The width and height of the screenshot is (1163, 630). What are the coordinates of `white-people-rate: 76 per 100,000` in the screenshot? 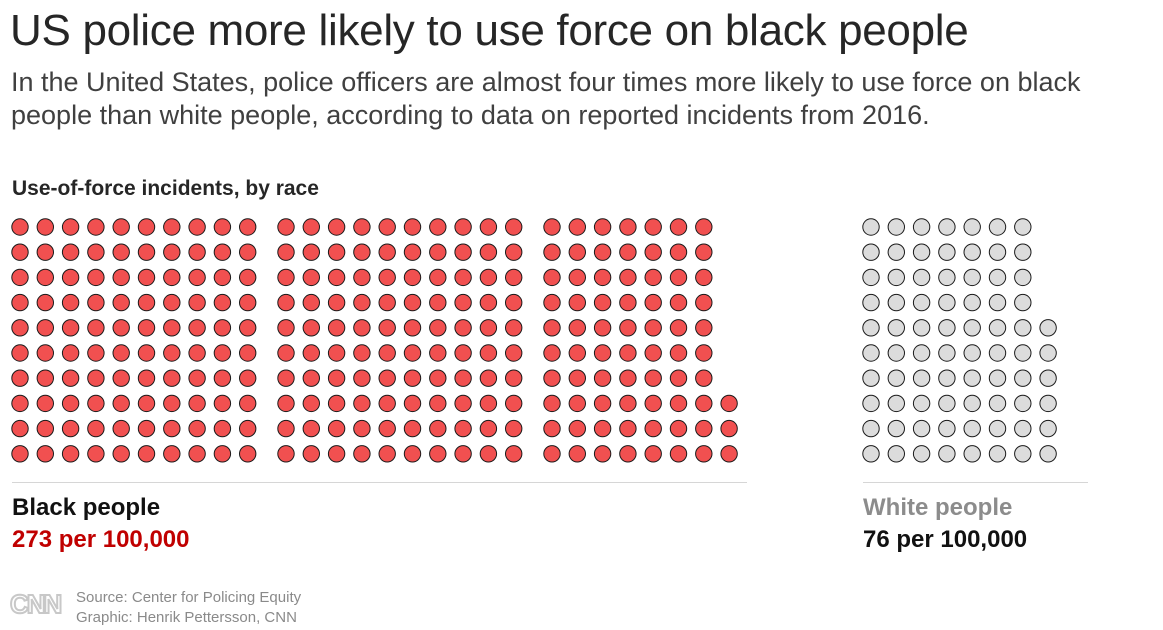 It's located at (945, 539).